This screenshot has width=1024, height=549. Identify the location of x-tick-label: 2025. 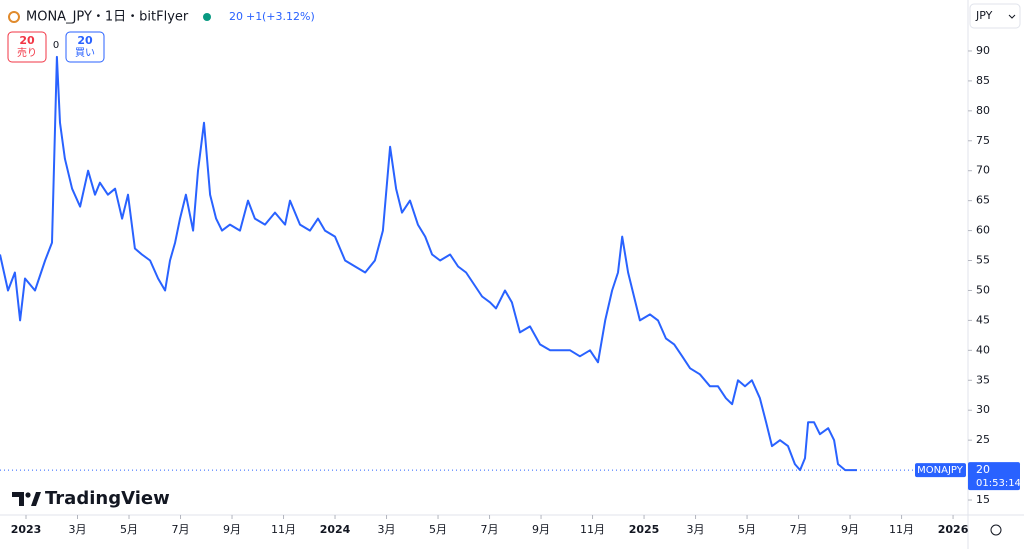
(644, 529).